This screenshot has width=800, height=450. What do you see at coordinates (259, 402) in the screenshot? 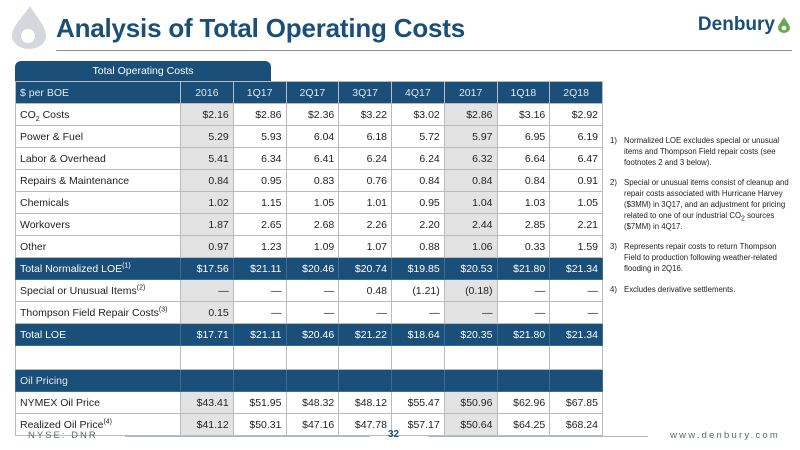
I see `value-cell: $51.95` at bounding box center [259, 402].